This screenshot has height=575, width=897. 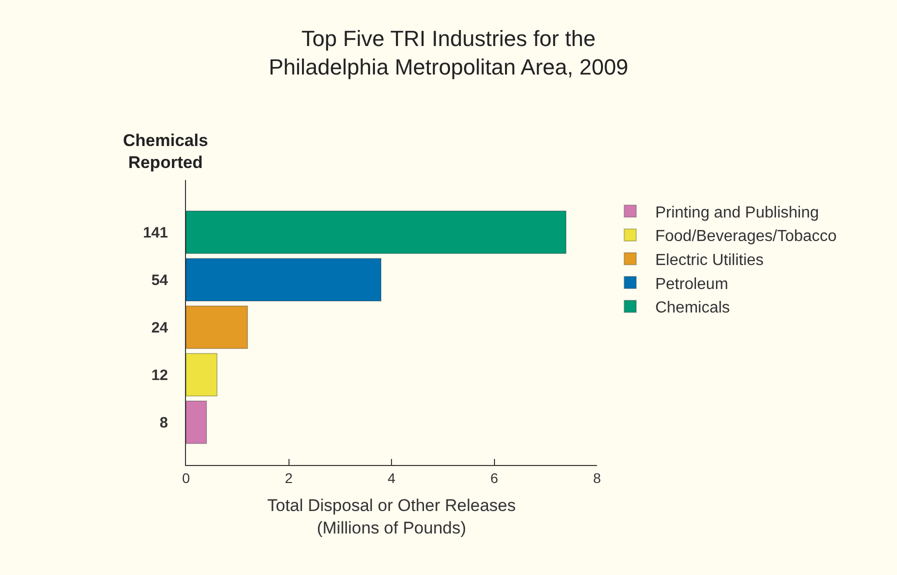 I want to click on x-tick-label: 8, so click(x=597, y=478).